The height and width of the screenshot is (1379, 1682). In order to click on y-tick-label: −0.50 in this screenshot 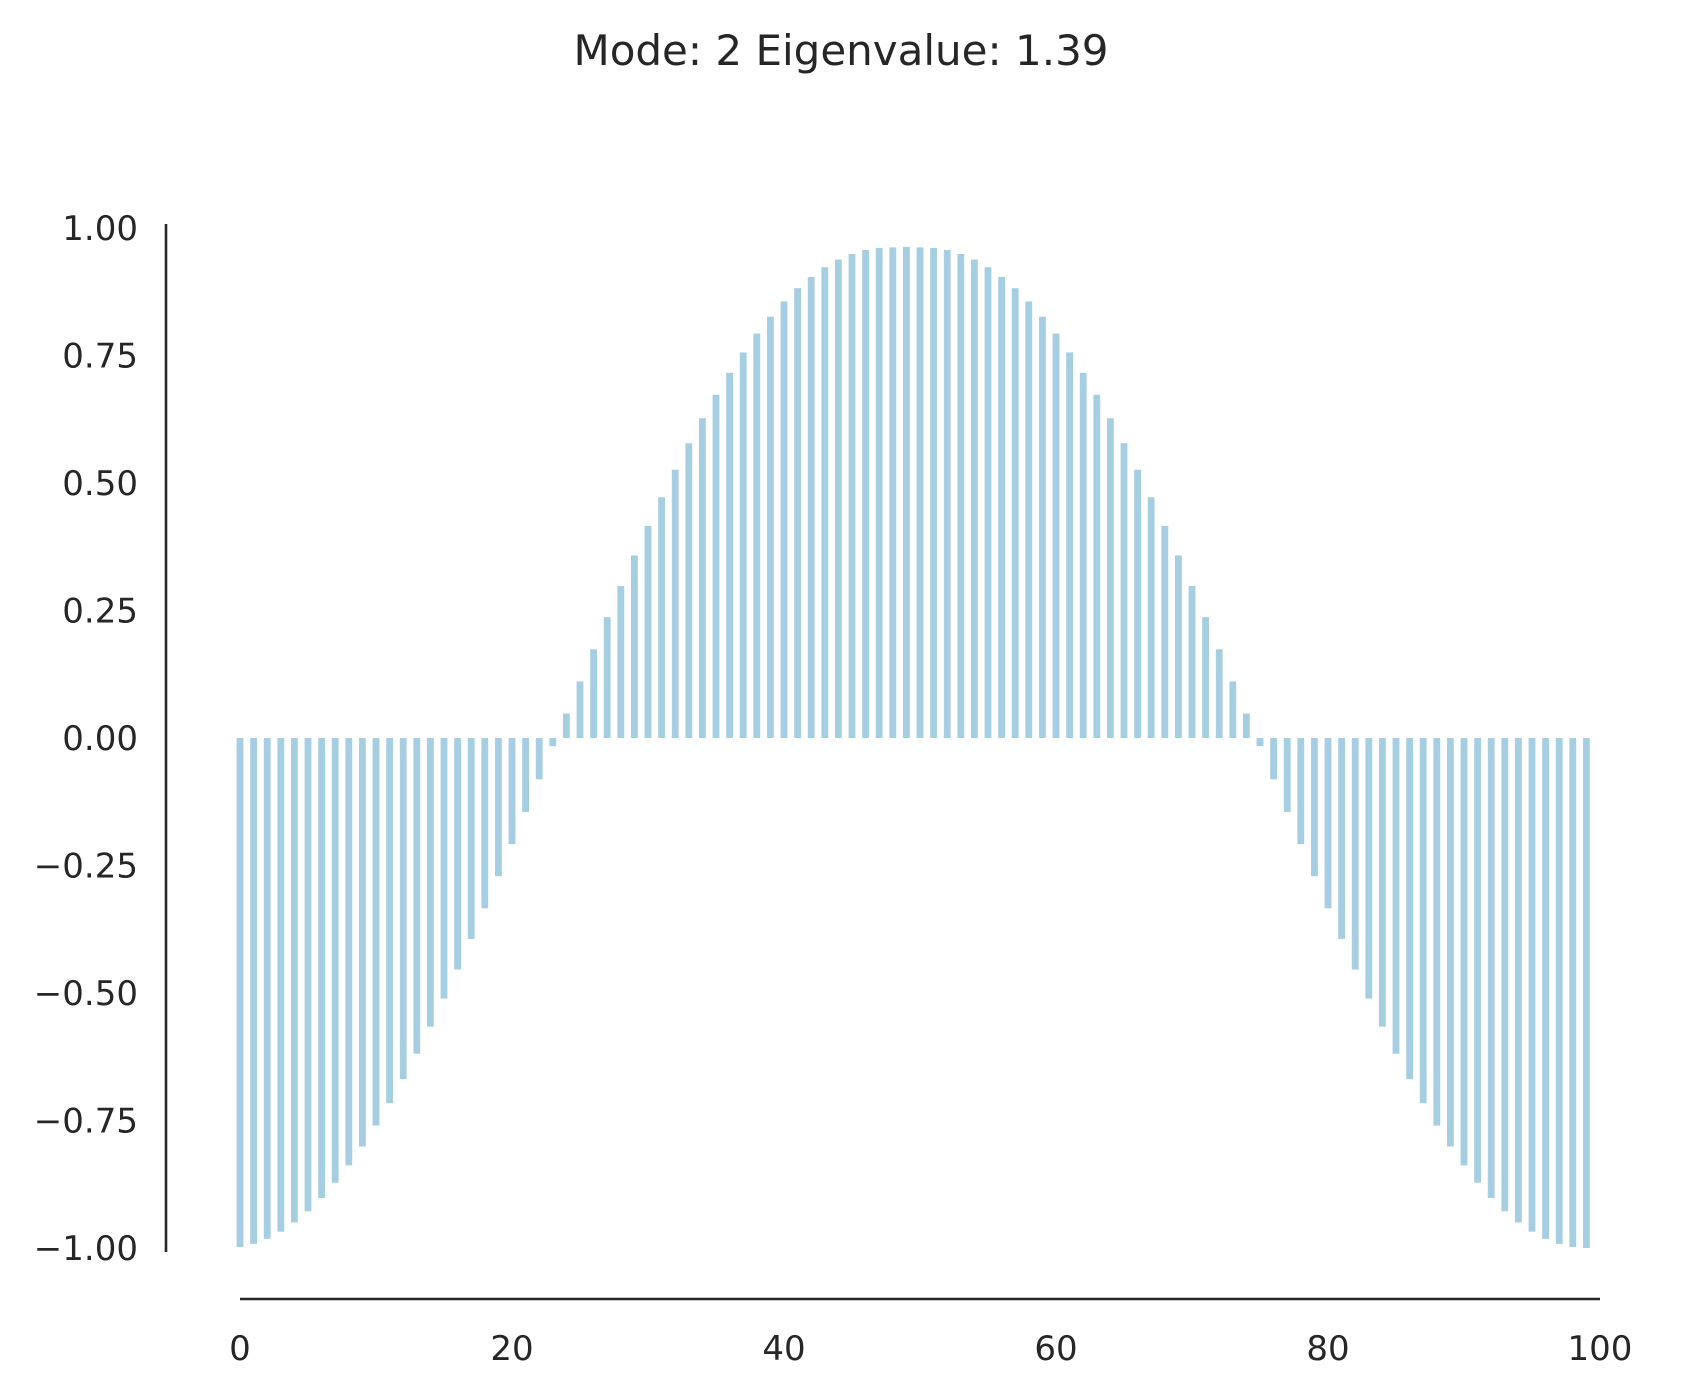, I will do `click(86, 994)`.